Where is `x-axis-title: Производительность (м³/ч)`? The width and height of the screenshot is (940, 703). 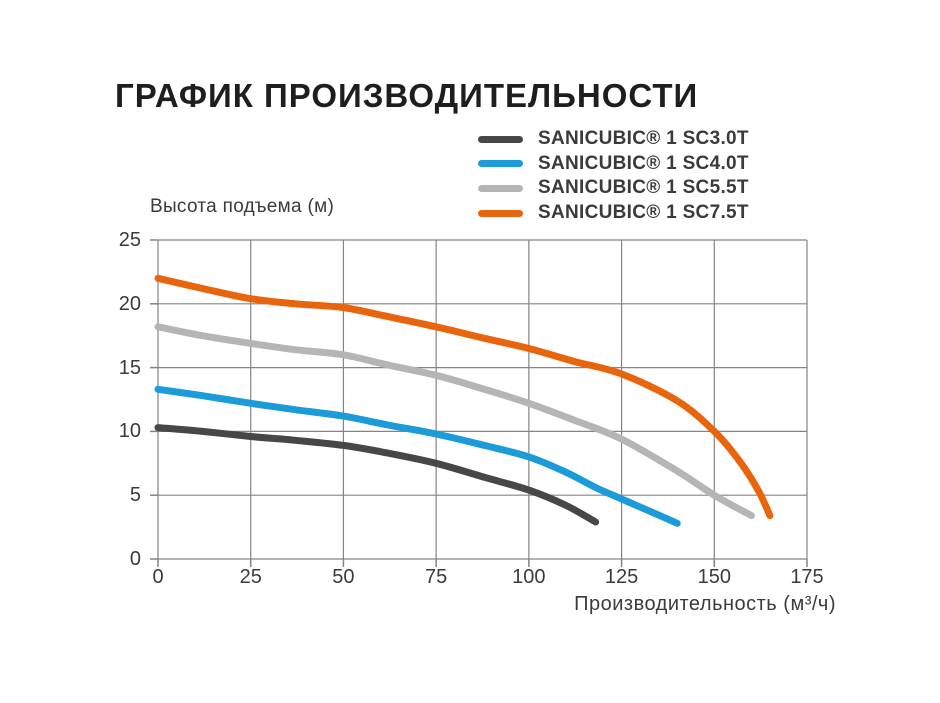 x-axis-title: Производительность (м³/ч) is located at coordinates (705, 604).